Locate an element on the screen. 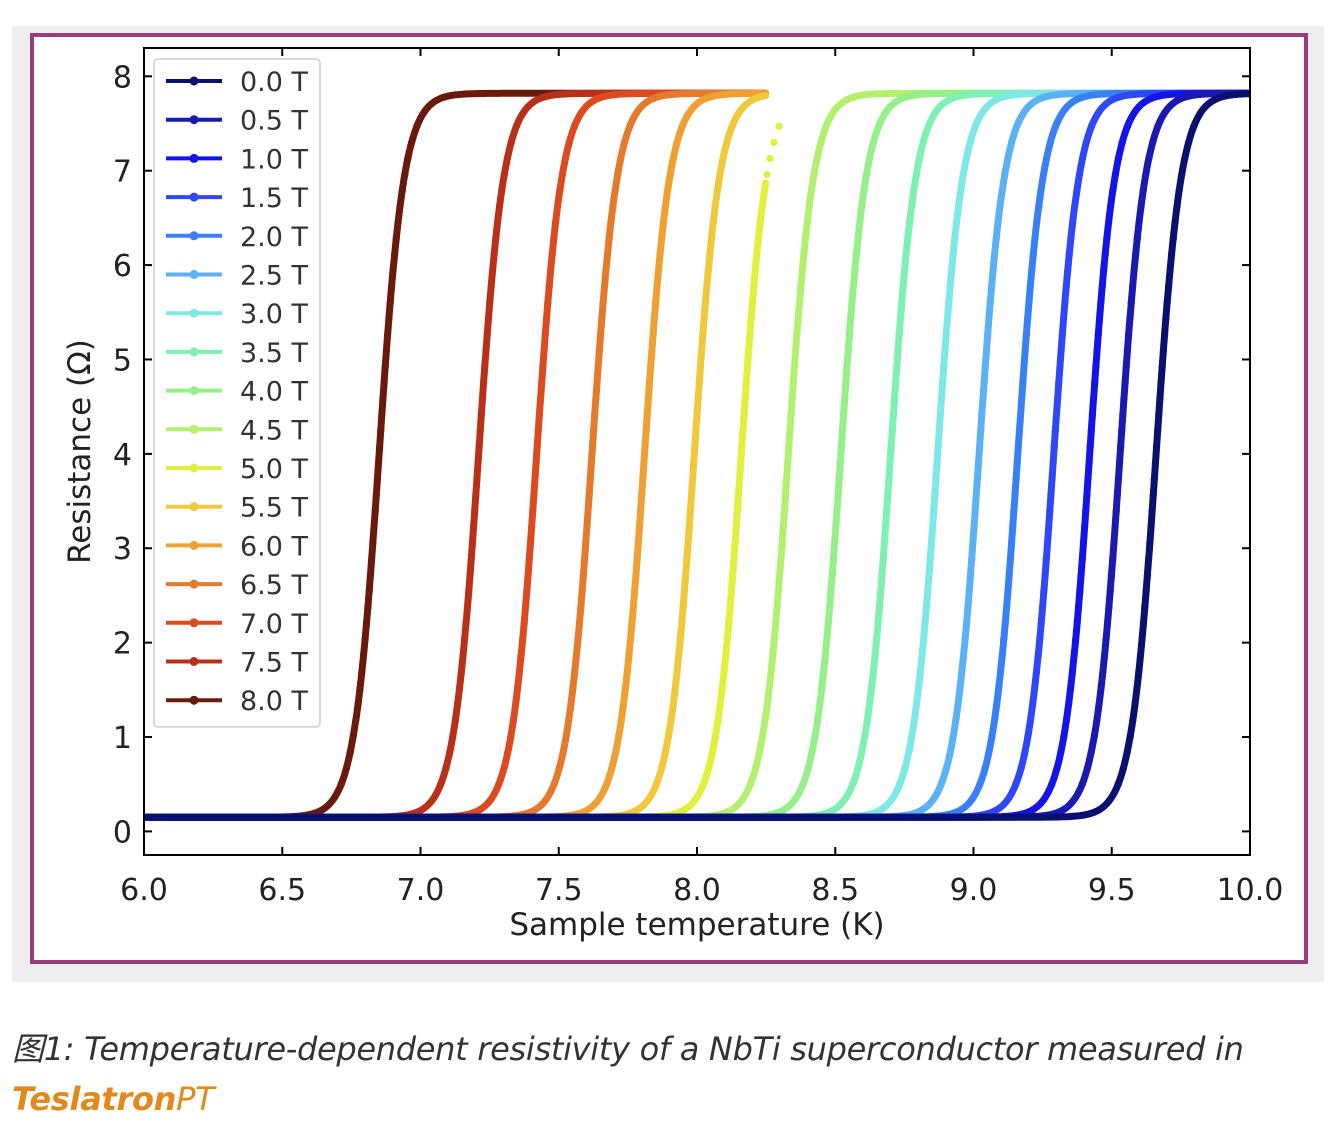  legend-item: 2.0 T is located at coordinates (237, 237).